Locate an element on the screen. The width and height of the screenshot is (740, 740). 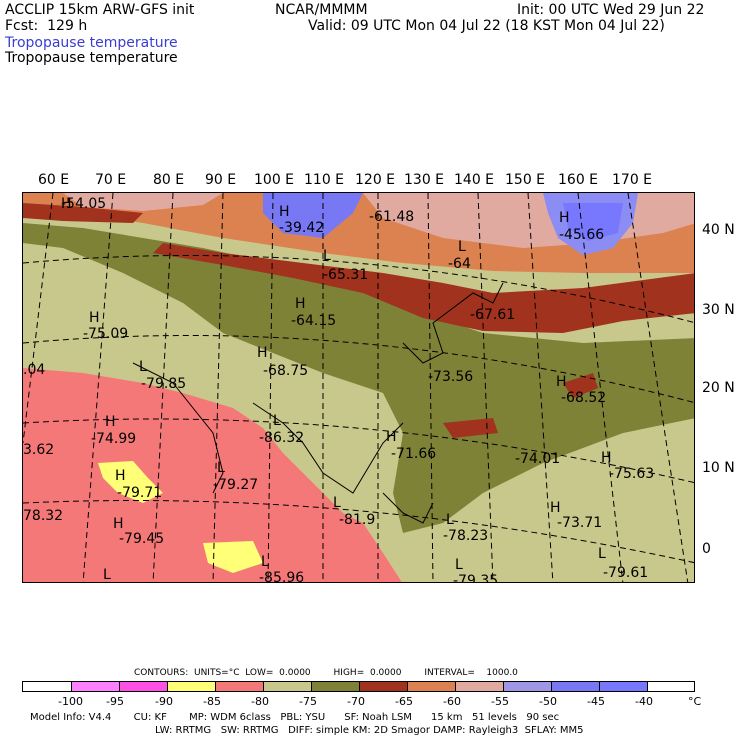
value-label: -61.48 is located at coordinates (392, 217).